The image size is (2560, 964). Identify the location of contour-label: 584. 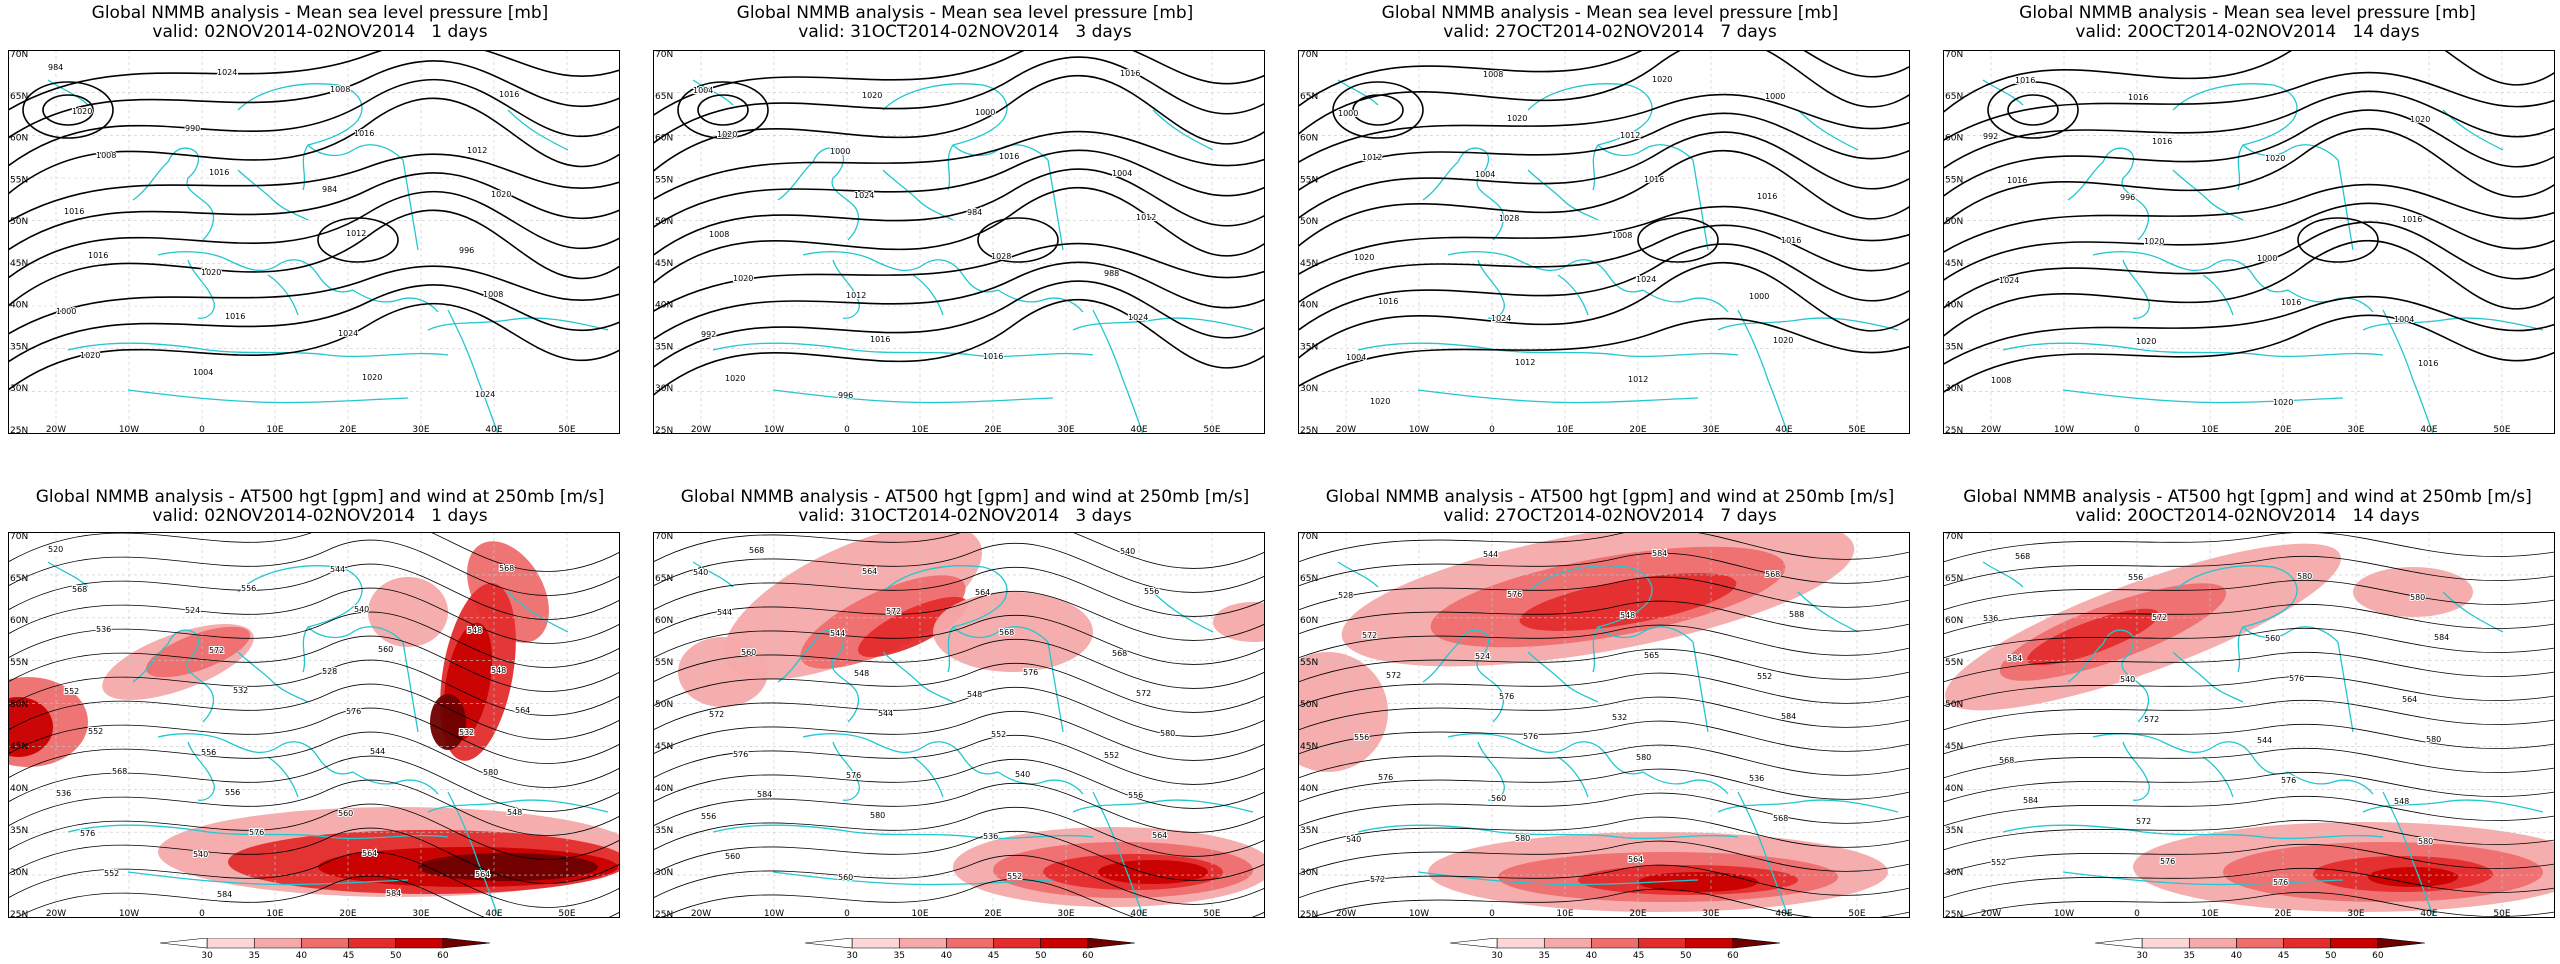
(224, 894).